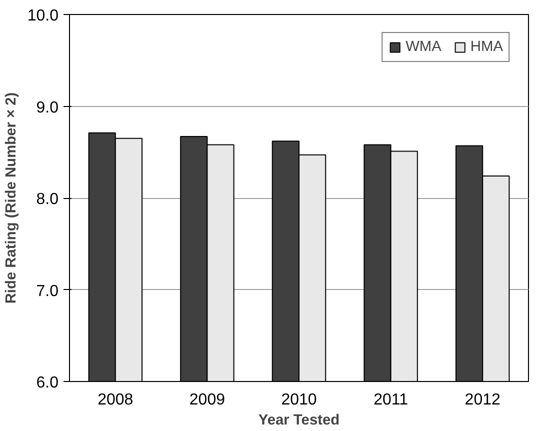 The image size is (536, 431). I want to click on x-tick-label: 2008, so click(116, 400).